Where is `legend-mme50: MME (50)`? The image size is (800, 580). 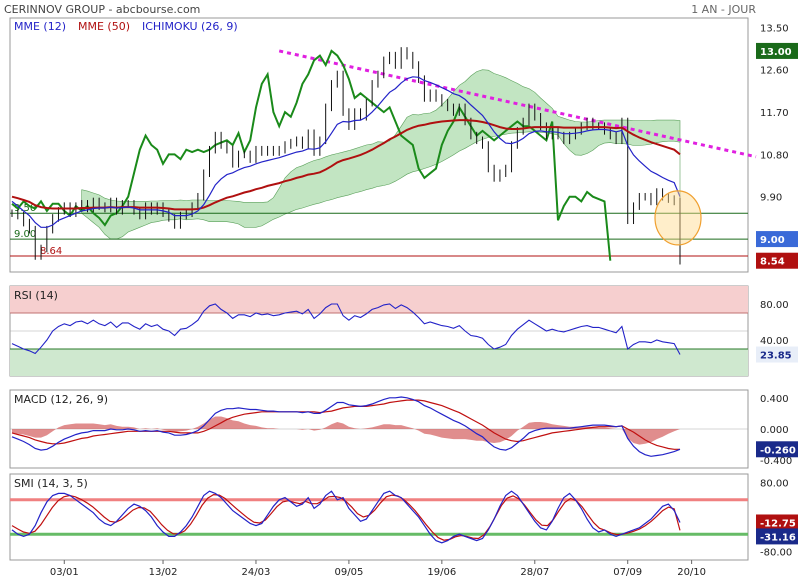
legend-mme50: MME (50) is located at coordinates (104, 26).